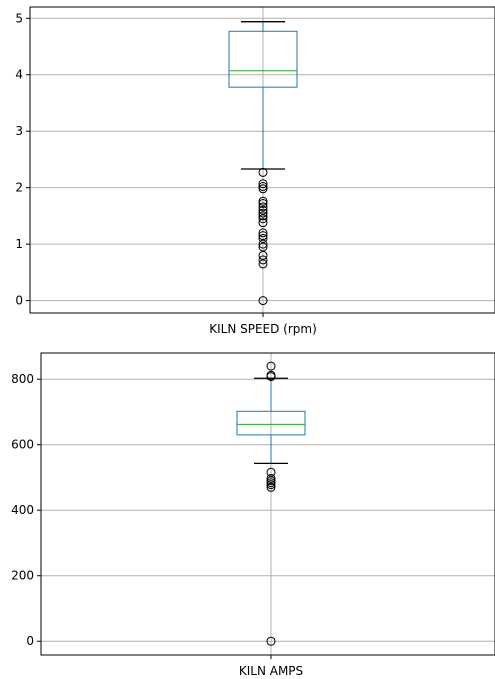  Describe the element at coordinates (19, 188) in the screenshot. I see `kiln-speed-y-tick-label: 2` at that location.